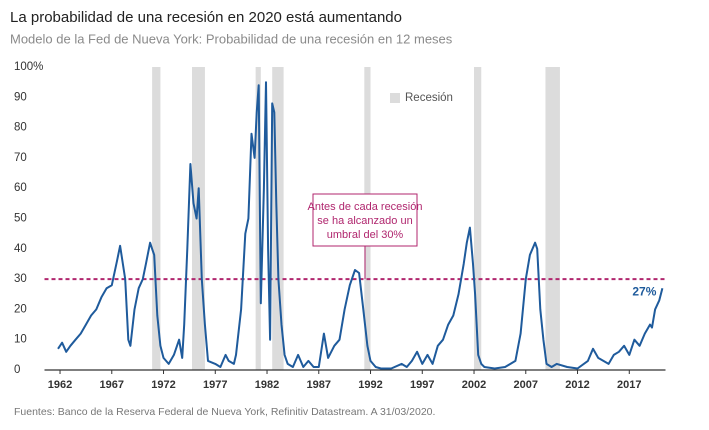 This screenshot has width=709, height=430. I want to click on annotation-text: umbral del 30%, so click(365, 235).